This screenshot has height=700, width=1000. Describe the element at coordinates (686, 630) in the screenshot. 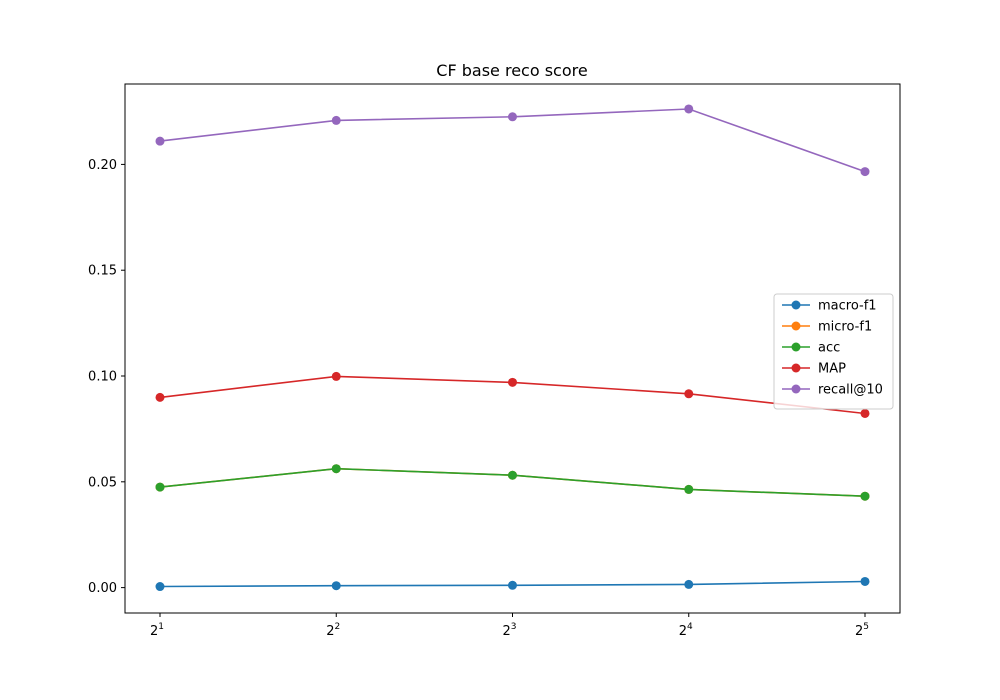

I see `x-tick-label: 24` at that location.